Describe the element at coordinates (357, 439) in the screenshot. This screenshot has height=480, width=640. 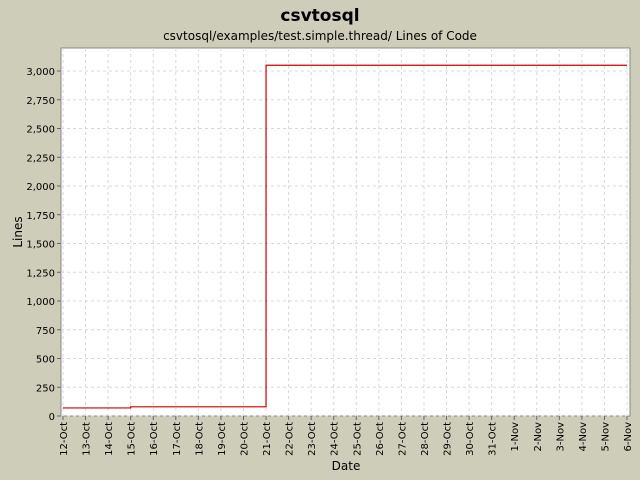
I see `x-tick-label: 25-Oct` at that location.